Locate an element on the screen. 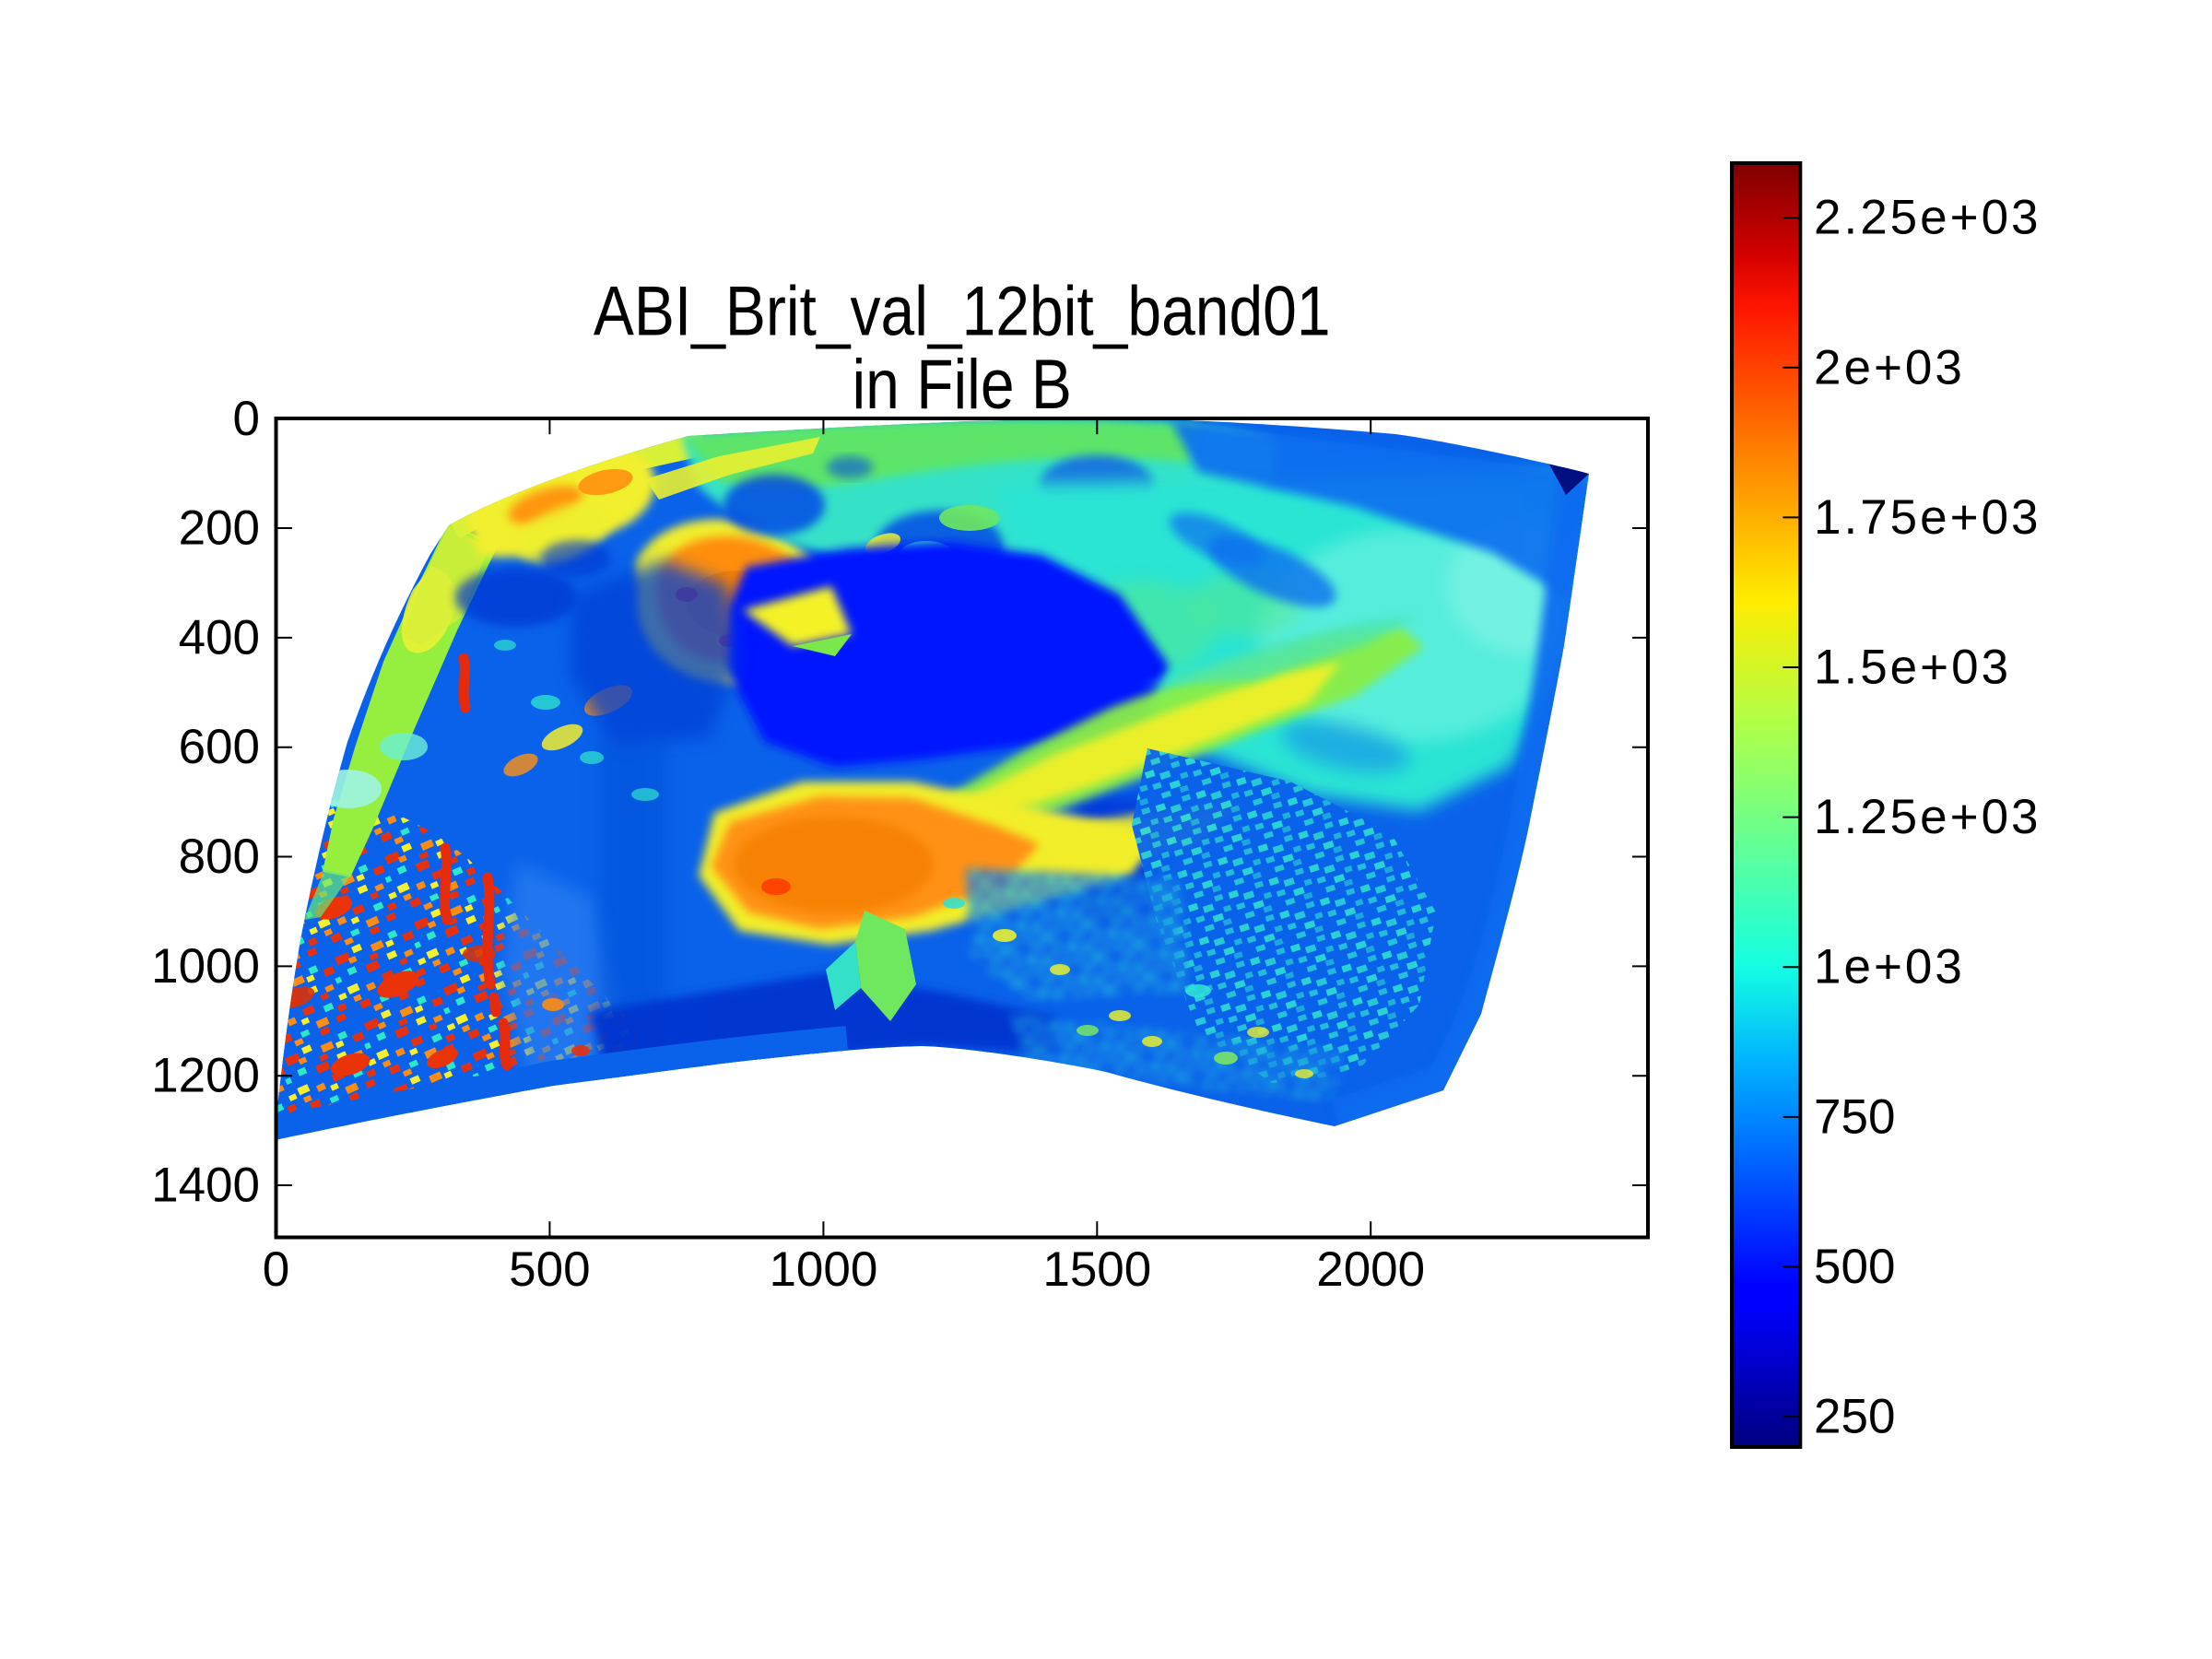 This screenshot has width=2212, height=1659. svg-text: 1.75e+03 is located at coordinates (1927, 517).